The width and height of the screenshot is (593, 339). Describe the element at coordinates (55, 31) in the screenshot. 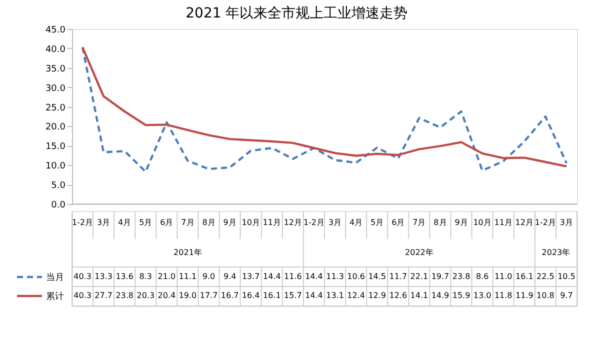

I see `y-tick-label: 45.0` at that location.